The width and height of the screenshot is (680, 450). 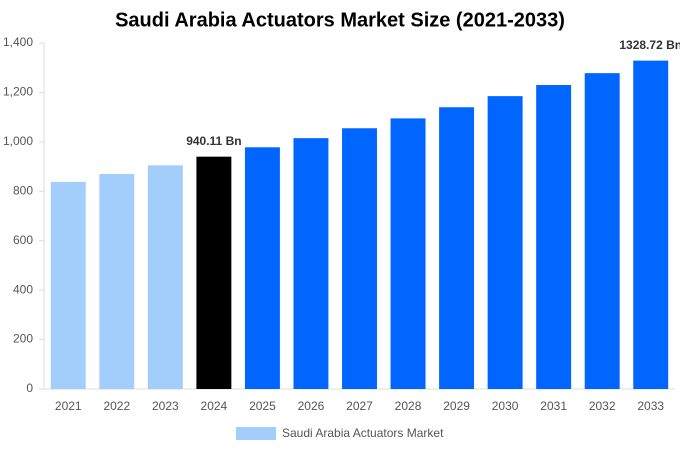 What do you see at coordinates (359, 406) in the screenshot?
I see `x-tick-label: 2027` at bounding box center [359, 406].